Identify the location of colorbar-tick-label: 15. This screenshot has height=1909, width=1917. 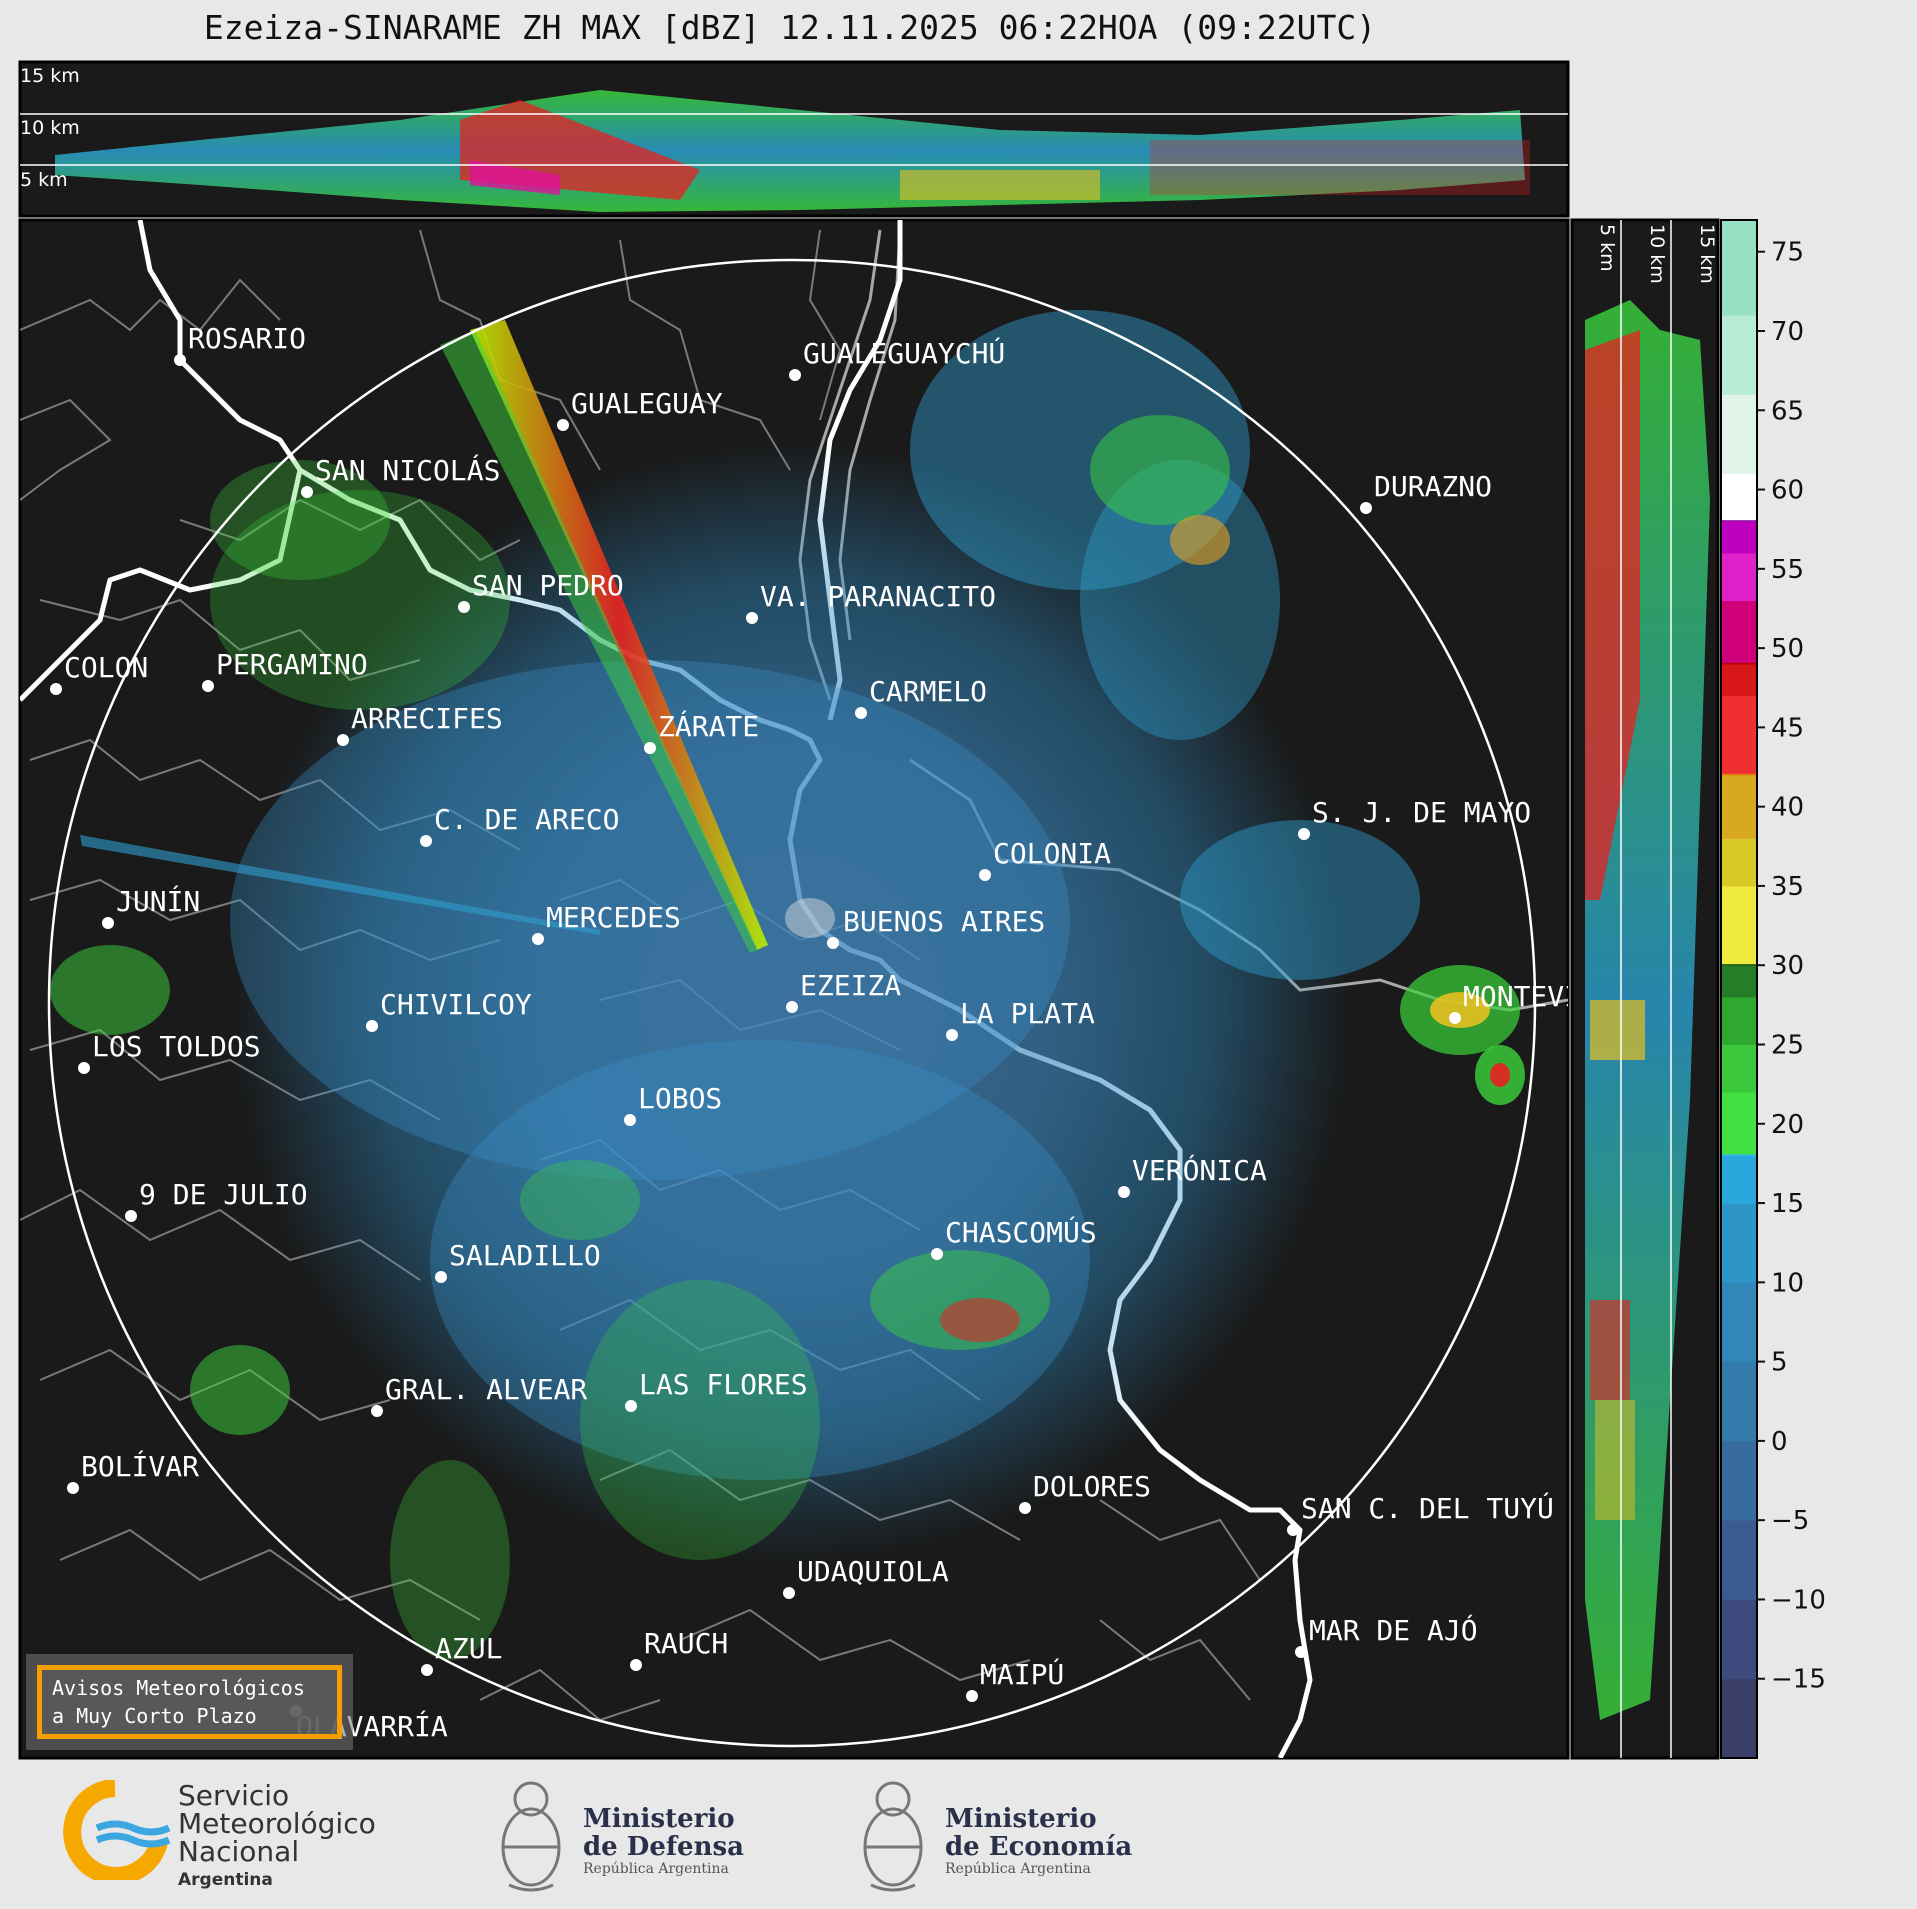
(1787, 1204).